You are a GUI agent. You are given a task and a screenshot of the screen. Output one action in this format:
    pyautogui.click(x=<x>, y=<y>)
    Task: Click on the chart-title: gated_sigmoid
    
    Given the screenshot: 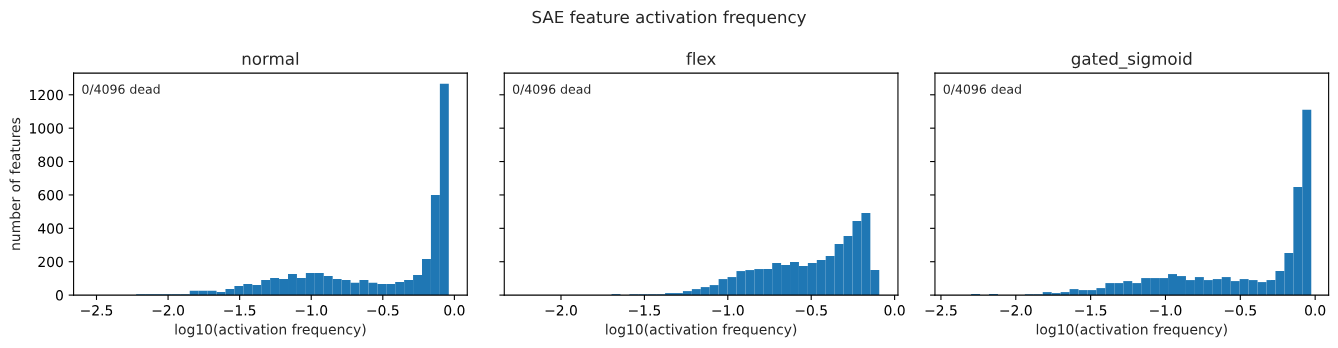 What is the action you would take?
    pyautogui.click(x=1131, y=60)
    